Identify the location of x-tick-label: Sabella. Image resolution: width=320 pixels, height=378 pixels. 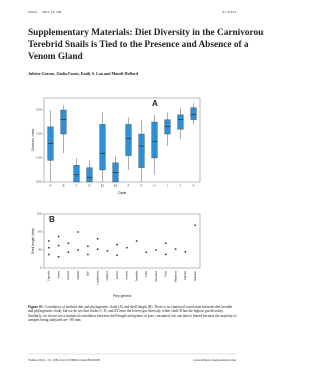
(78, 274).